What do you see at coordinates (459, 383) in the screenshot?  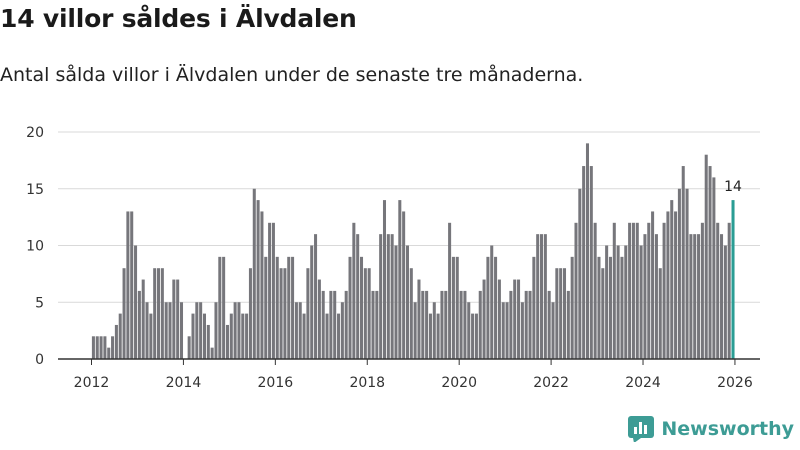 I see `x-tick-label: 2020` at bounding box center [459, 383].